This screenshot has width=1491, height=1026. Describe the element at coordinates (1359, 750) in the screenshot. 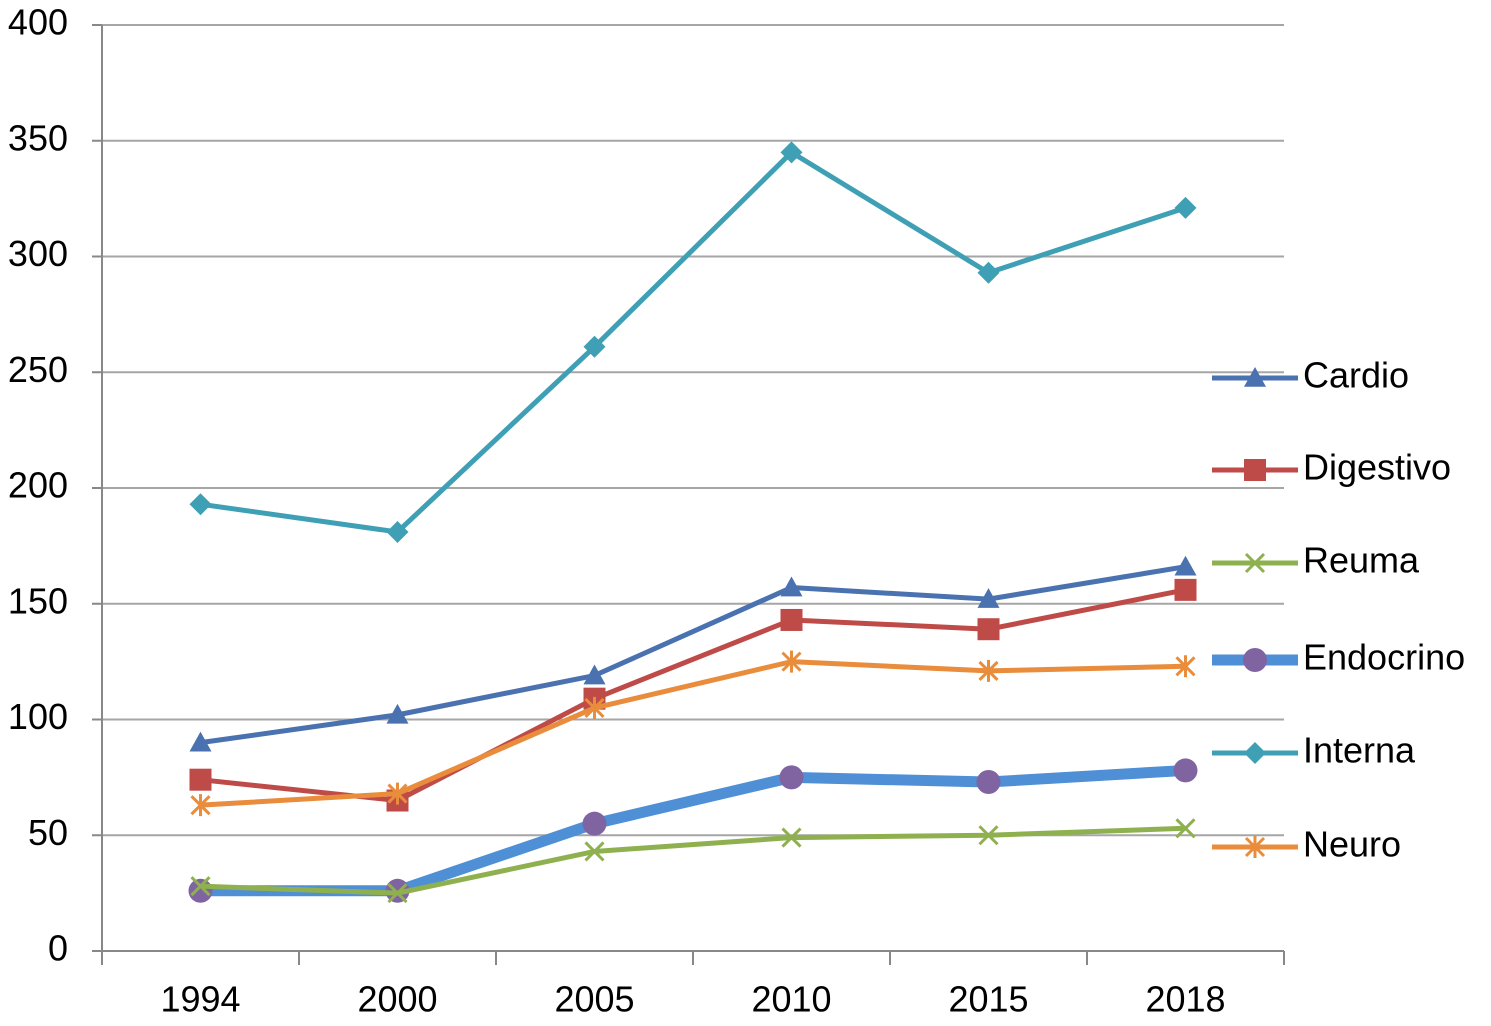

I see `legend-label: Interna` at that location.